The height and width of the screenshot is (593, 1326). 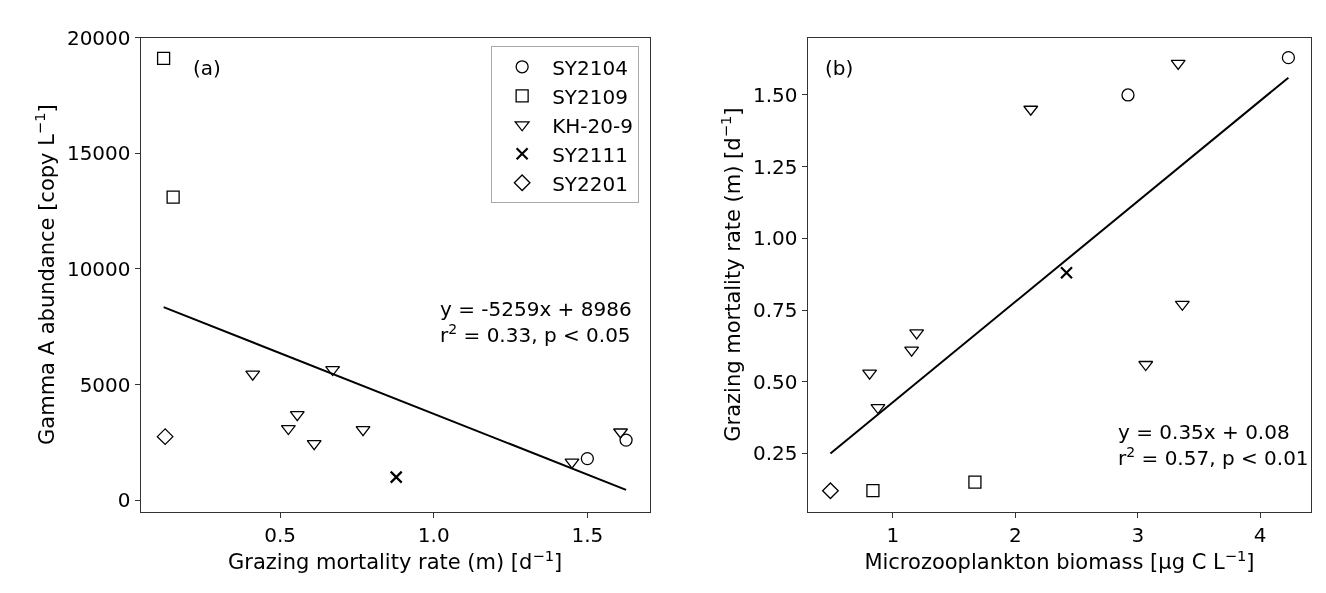 What do you see at coordinates (395, 560) in the screenshot?
I see `x-axis-title: Grazing mortality rate (m) [d$^{−1}$]` at bounding box center [395, 560].